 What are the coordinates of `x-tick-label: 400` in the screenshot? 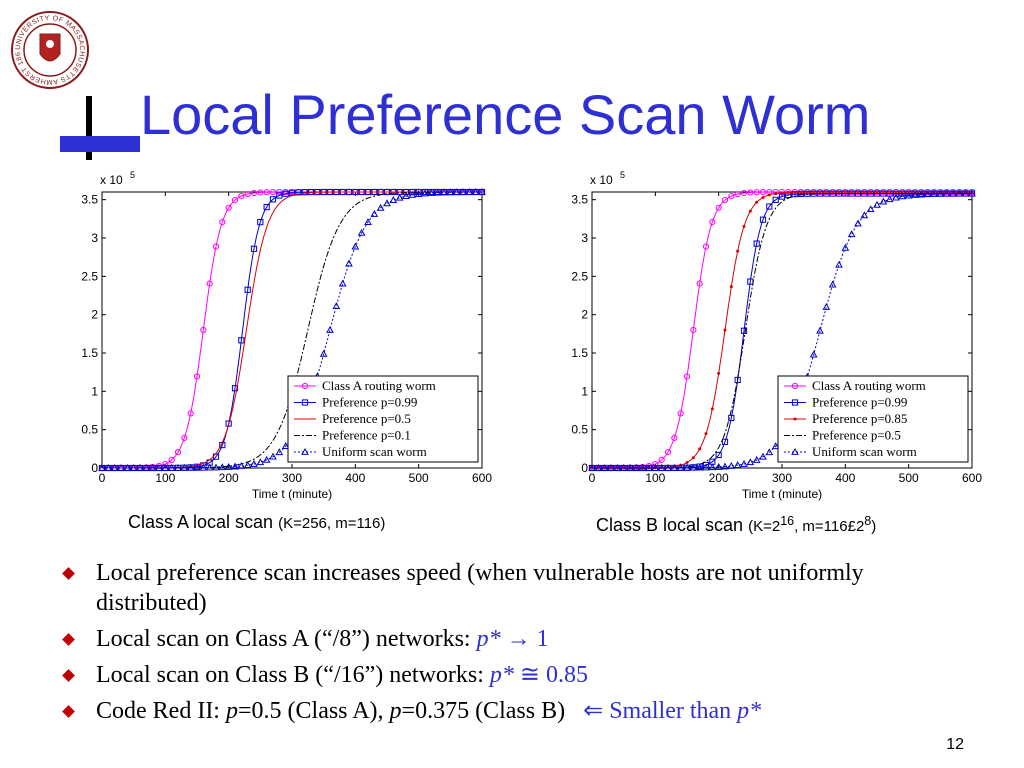 It's located at (355, 478).